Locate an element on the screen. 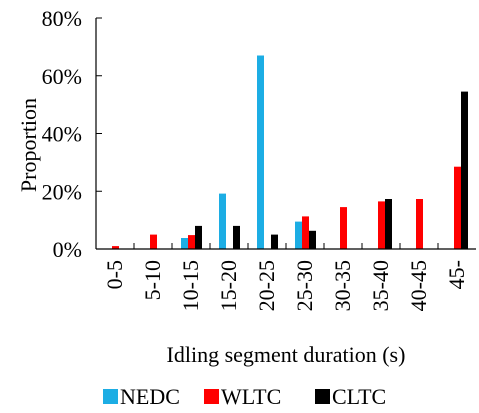 The height and width of the screenshot is (413, 479). x-tick-label: 0-5 is located at coordinates (114, 274).